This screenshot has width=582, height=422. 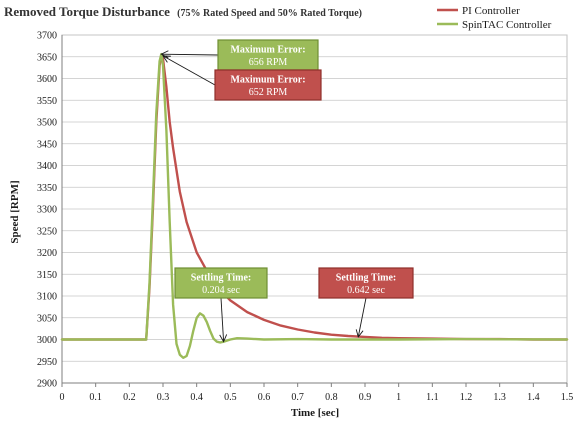 I want to click on annotation-value-0: 656 RPM, so click(x=268, y=62).